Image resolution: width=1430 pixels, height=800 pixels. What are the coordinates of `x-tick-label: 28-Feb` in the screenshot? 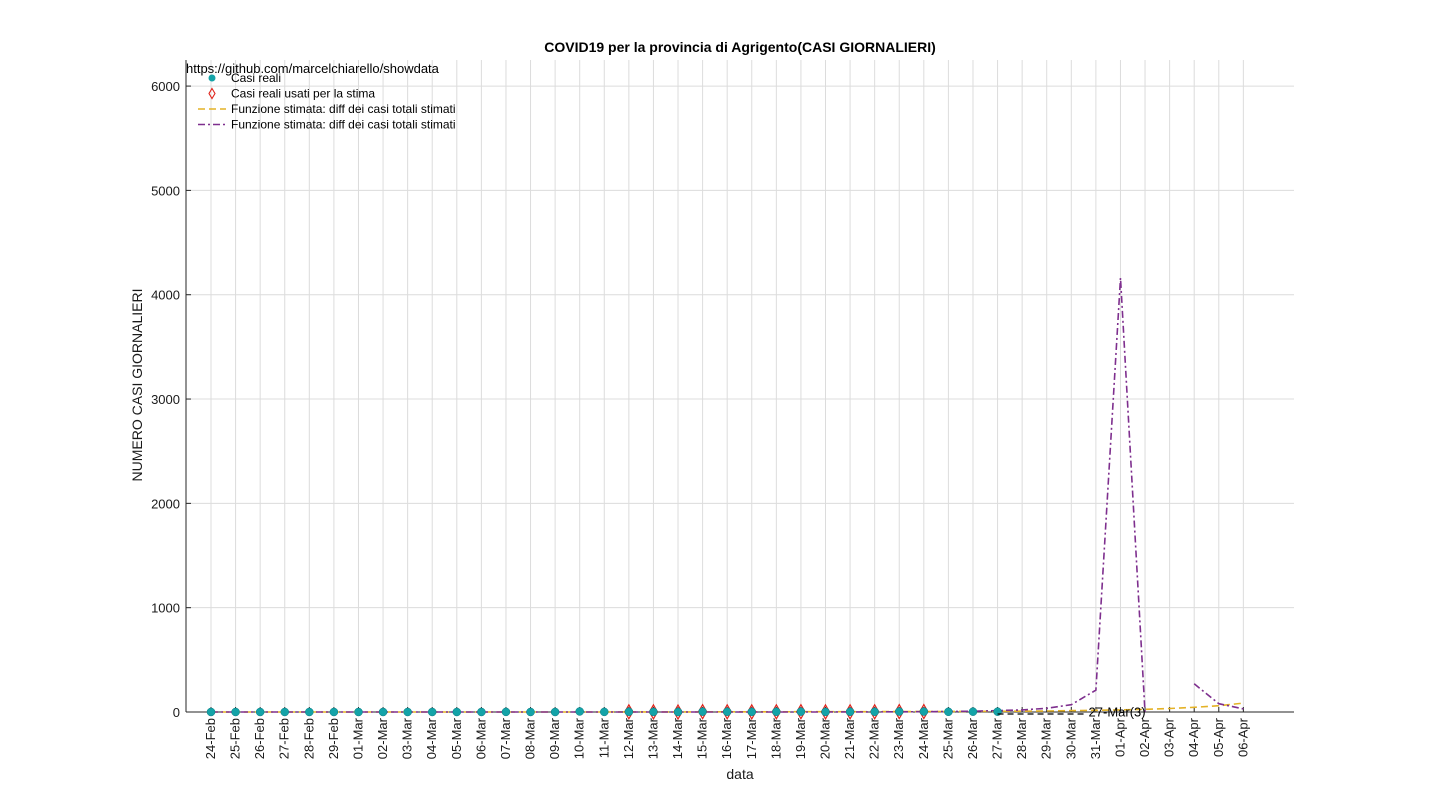 It's located at (308, 738).